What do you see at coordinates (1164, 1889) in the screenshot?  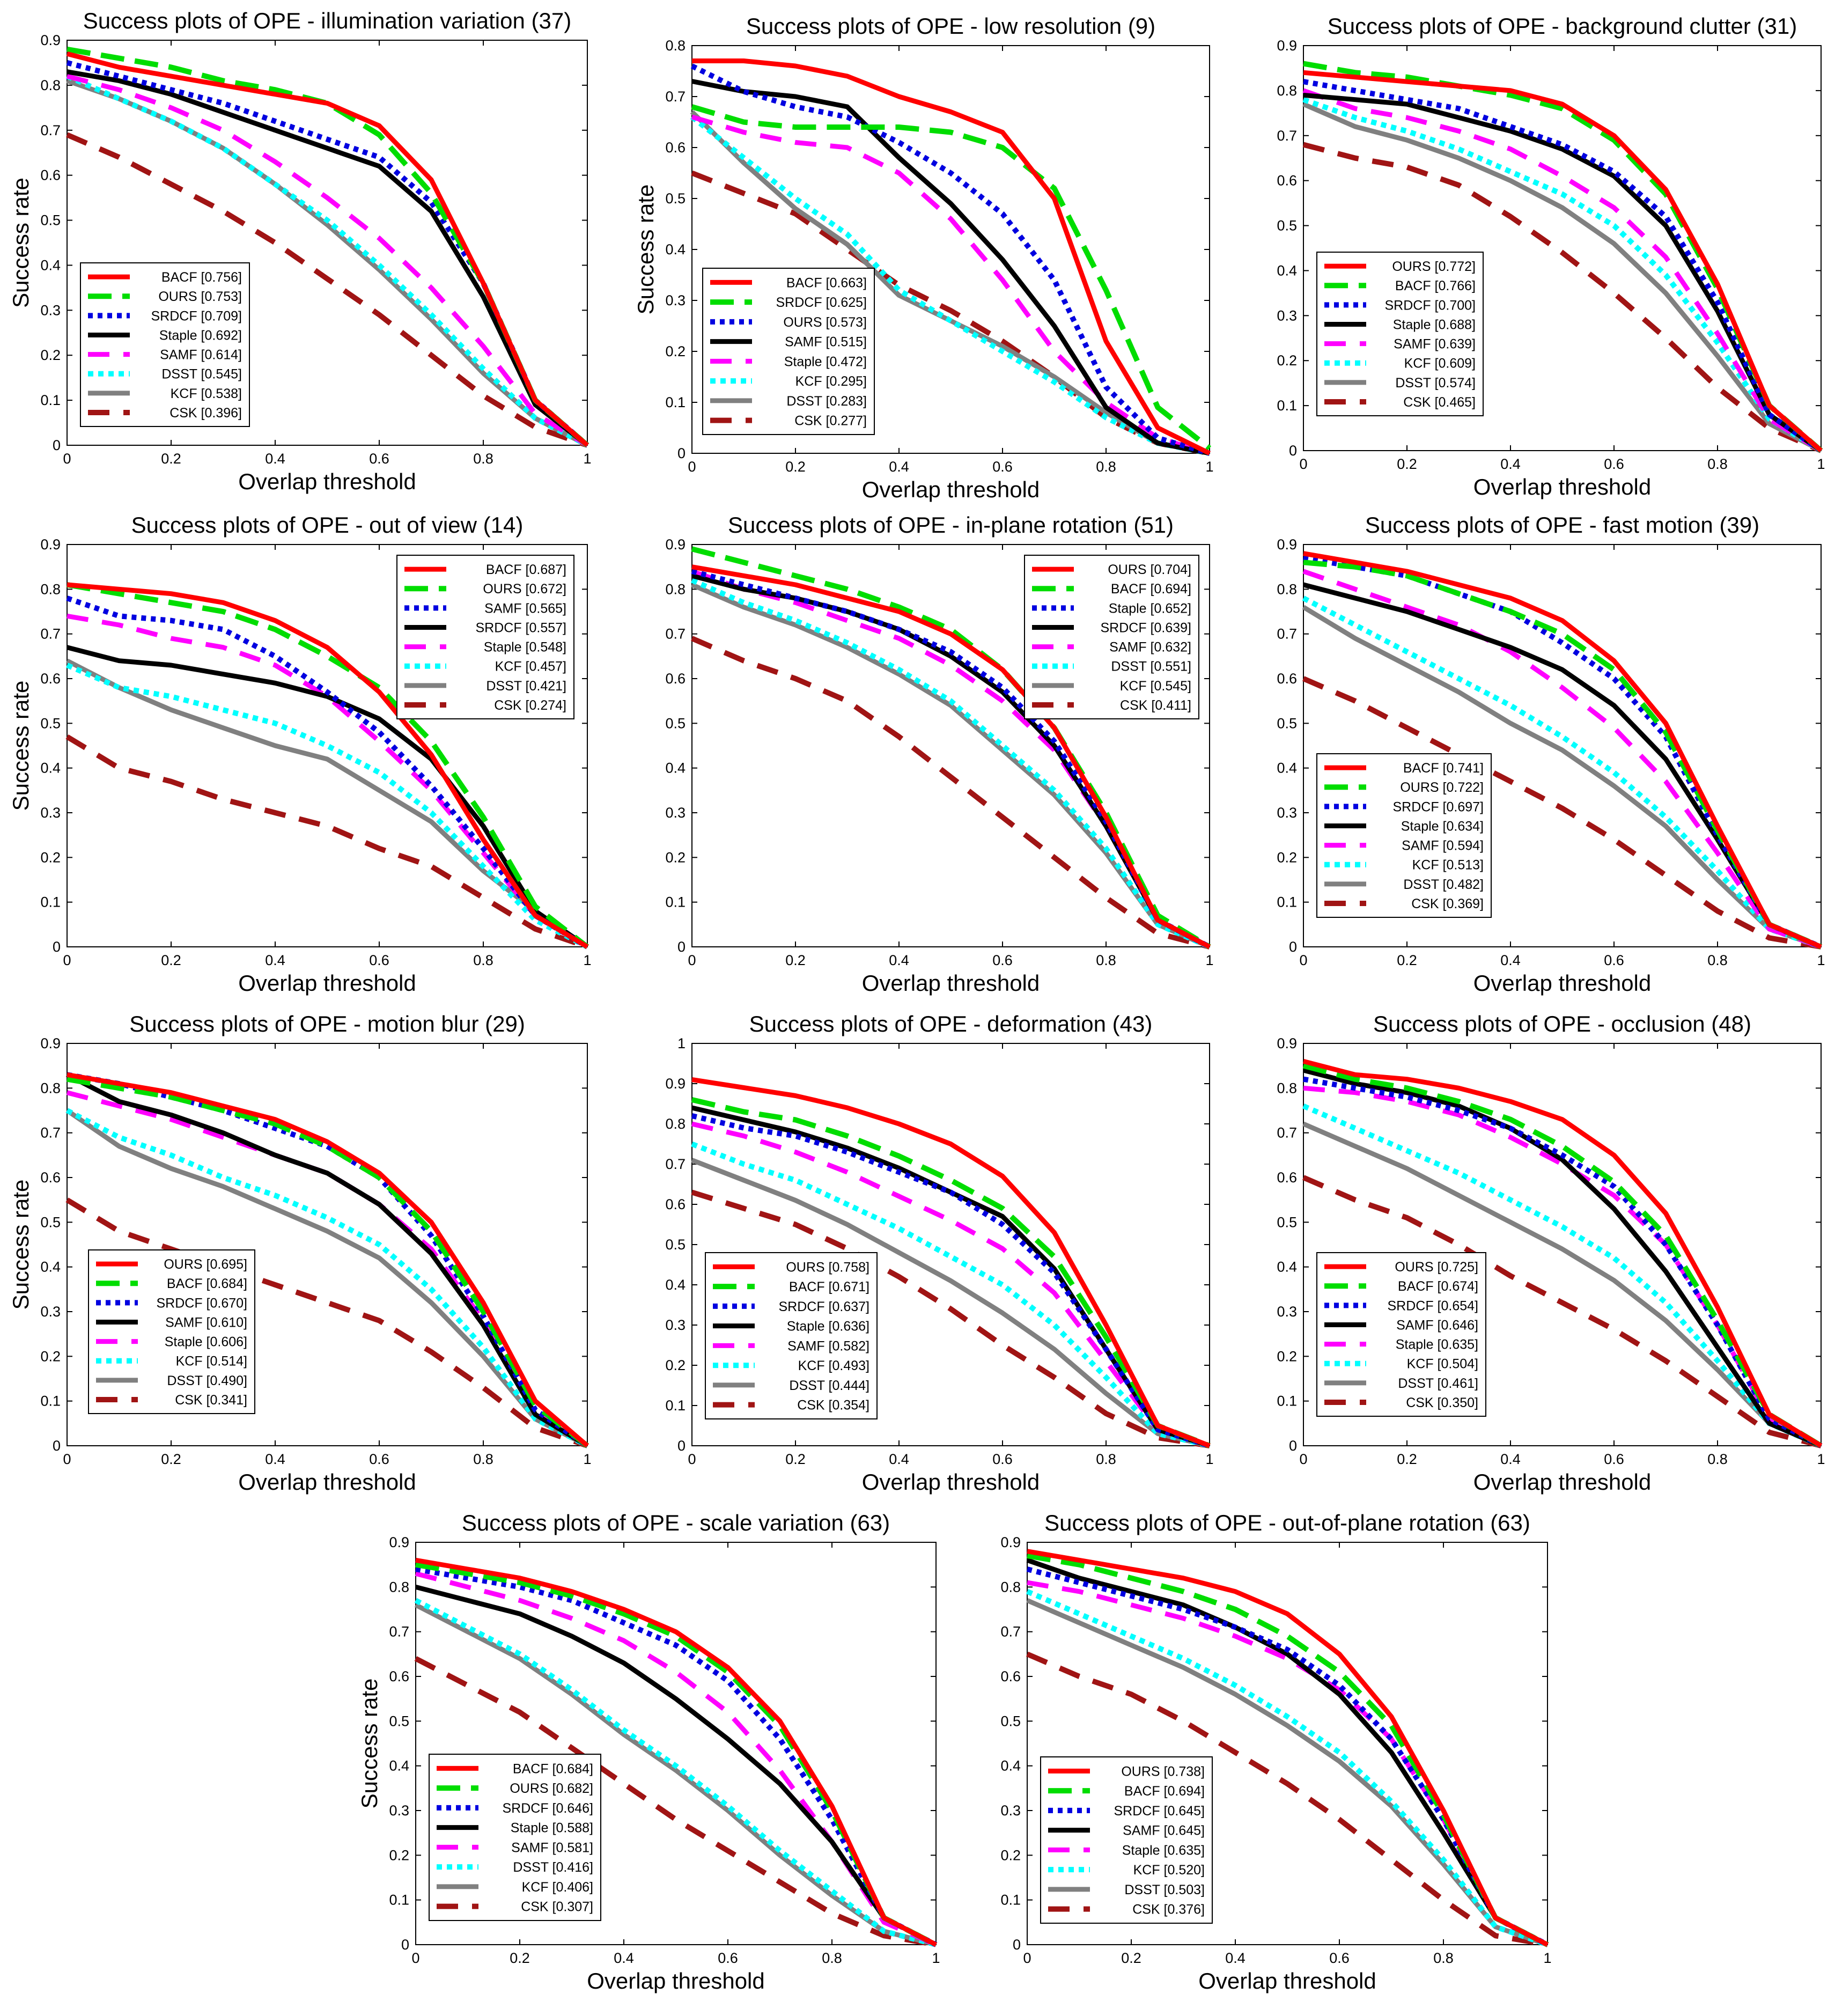 I see `legend-entry-label: DSST [0.503]` at bounding box center [1164, 1889].